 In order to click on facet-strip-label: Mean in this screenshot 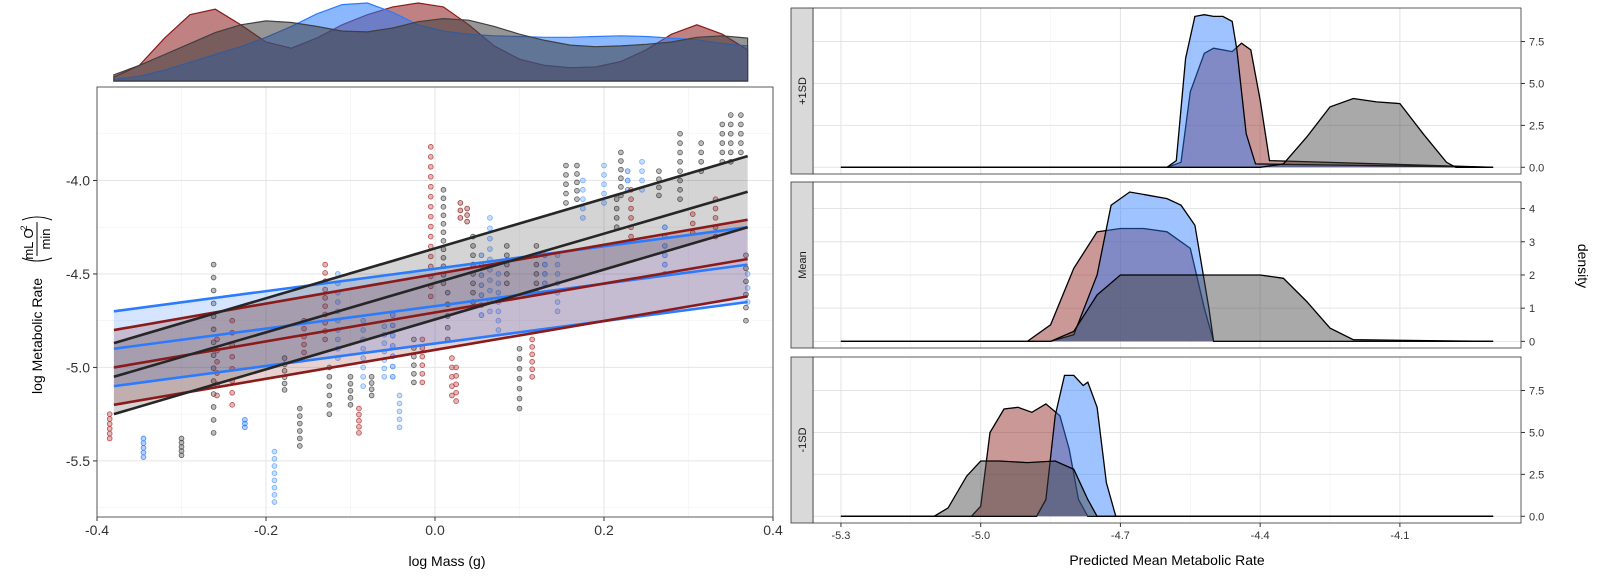, I will do `click(803, 265)`.